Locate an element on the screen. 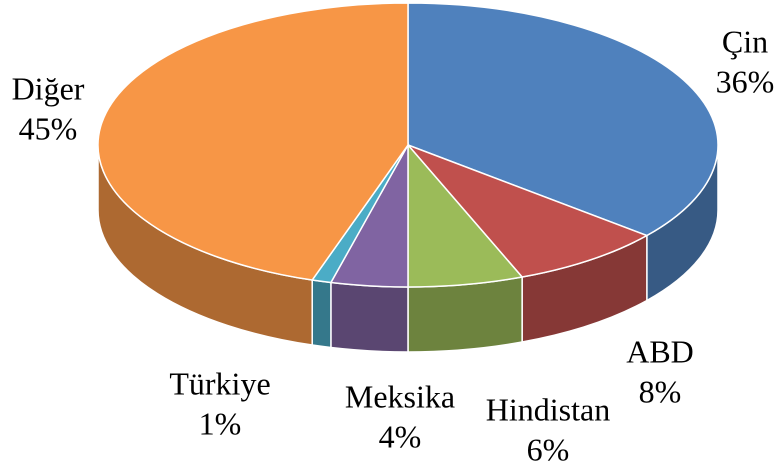  slice-value-label: 1% is located at coordinates (220, 423).